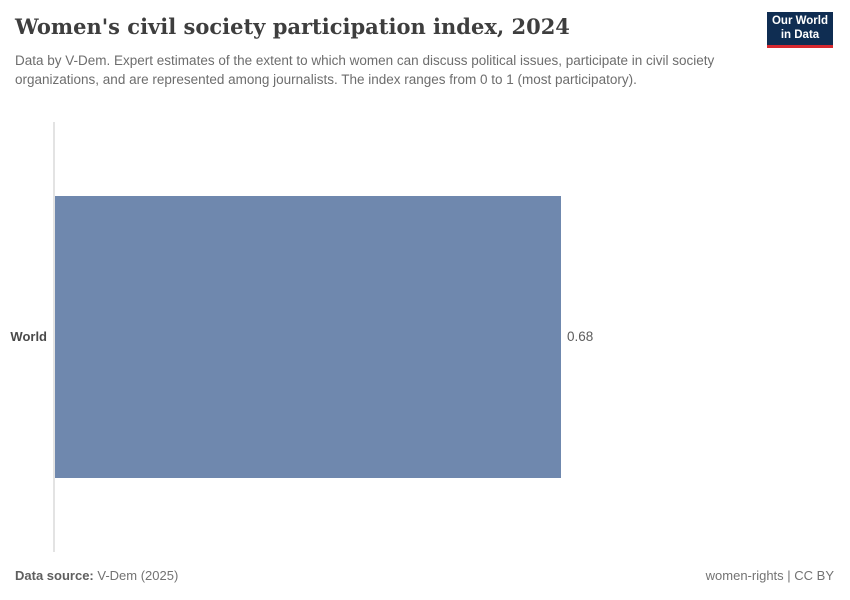 This screenshot has height=600, width=850. What do you see at coordinates (800, 34) in the screenshot?
I see `owid-logo-line2: in Data` at bounding box center [800, 34].